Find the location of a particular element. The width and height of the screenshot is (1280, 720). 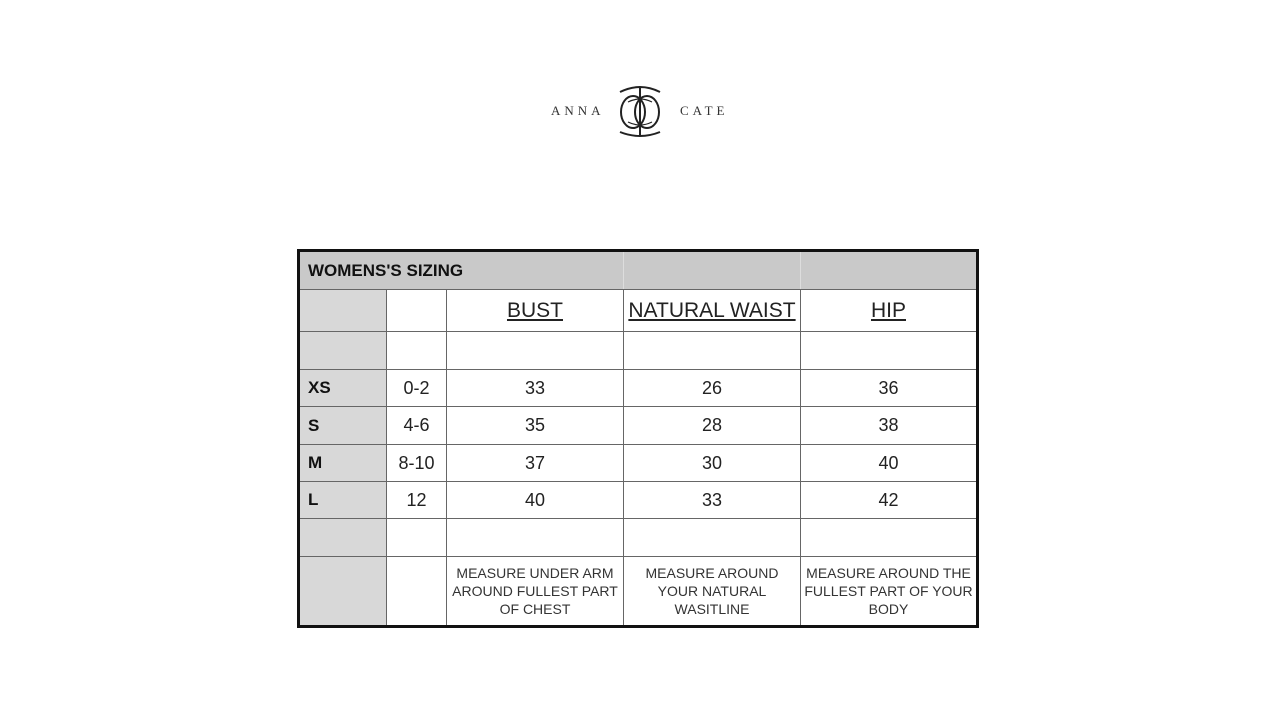

brand-logo: ANNA CATE is located at coordinates (640, 110).